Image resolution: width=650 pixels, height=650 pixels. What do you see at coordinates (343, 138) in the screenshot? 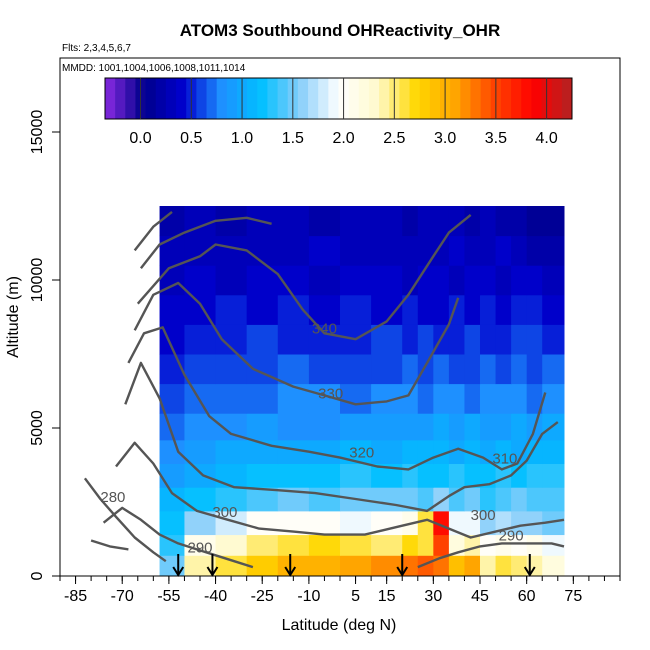
I see `colorbar-tick-label: 2.0` at bounding box center [343, 138].